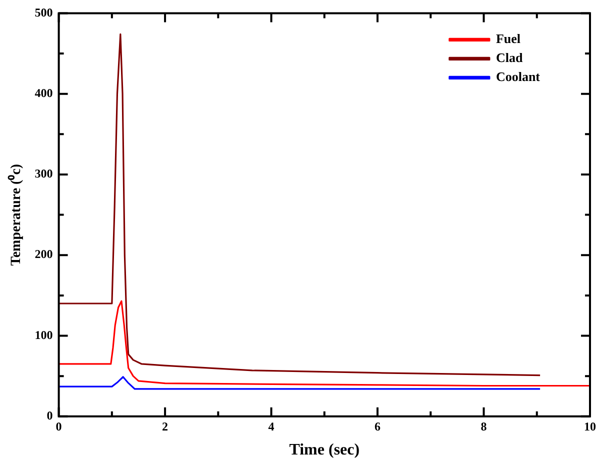  What do you see at coordinates (518, 76) in the screenshot?
I see `legend-label: Coolant` at bounding box center [518, 76].